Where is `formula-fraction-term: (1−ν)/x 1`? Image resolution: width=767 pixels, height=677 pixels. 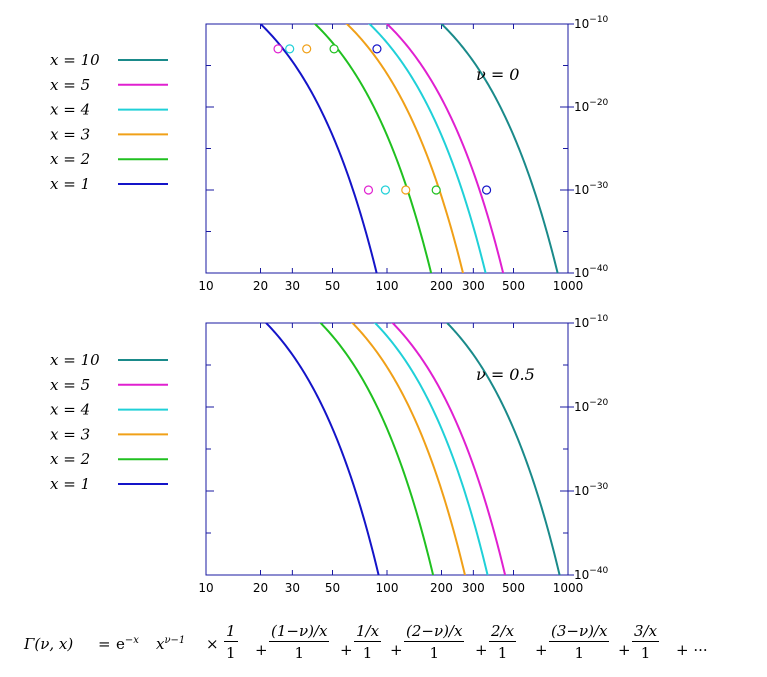 formula-fraction-term: (1−ν)/x 1 is located at coordinates (299, 642).